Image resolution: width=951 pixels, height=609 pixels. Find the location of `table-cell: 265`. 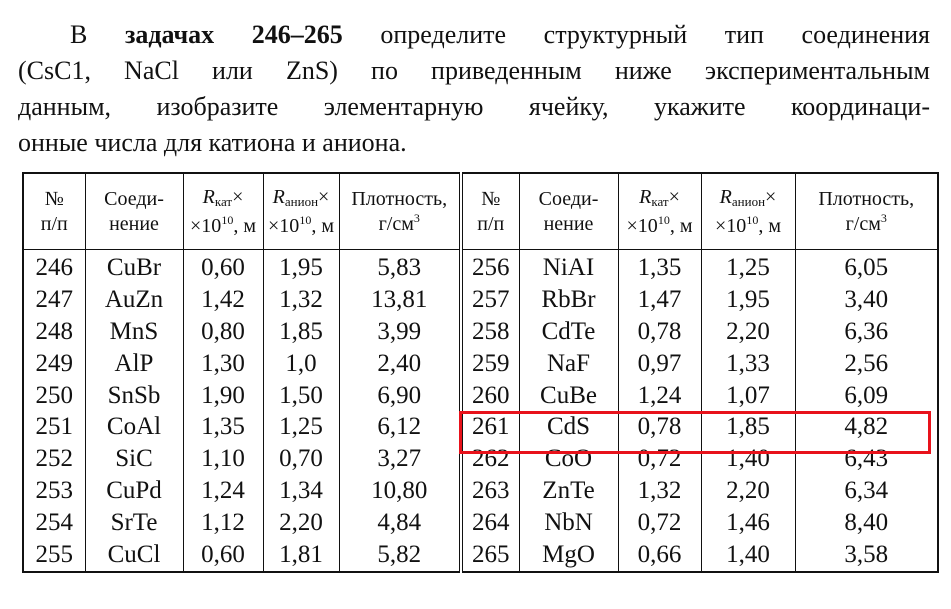

table-cell: 265 is located at coordinates (490, 555).